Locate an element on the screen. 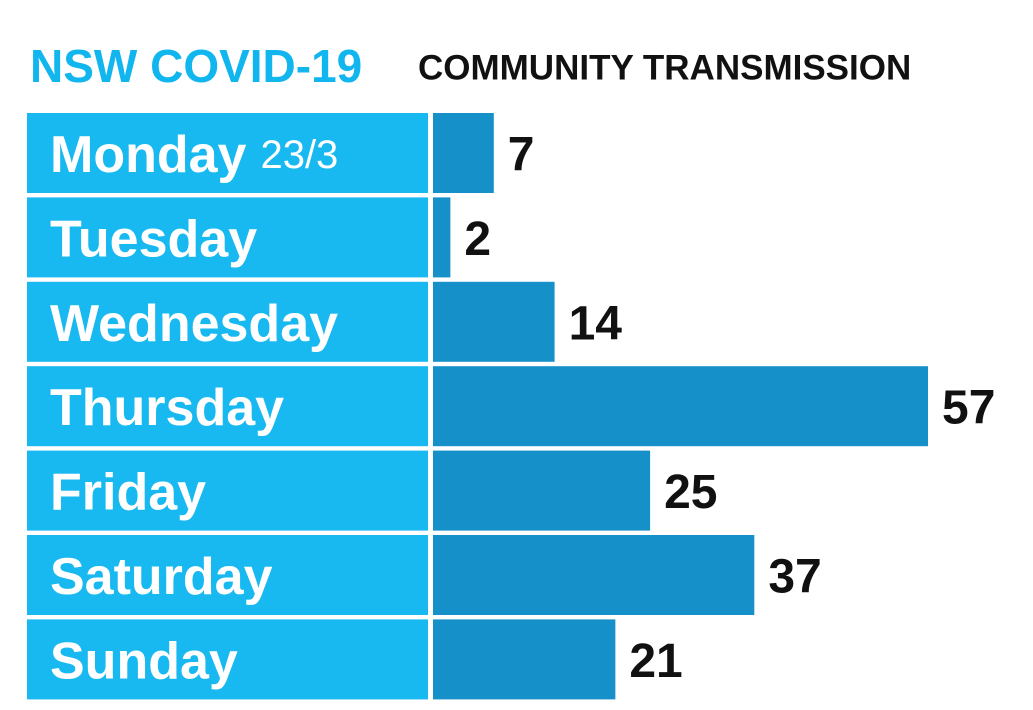 The width and height of the screenshot is (1033, 710). value-label: 57 is located at coordinates (968, 408).